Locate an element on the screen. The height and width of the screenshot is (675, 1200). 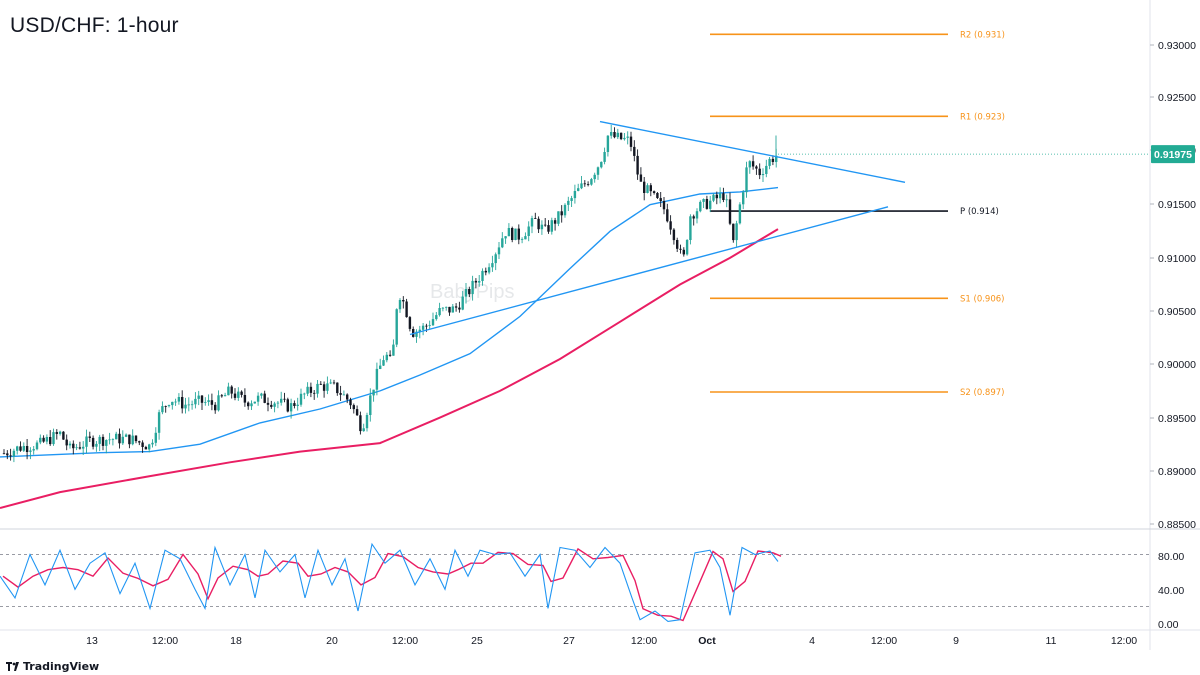
price-tick-label: 0.89000 is located at coordinates (1177, 472).